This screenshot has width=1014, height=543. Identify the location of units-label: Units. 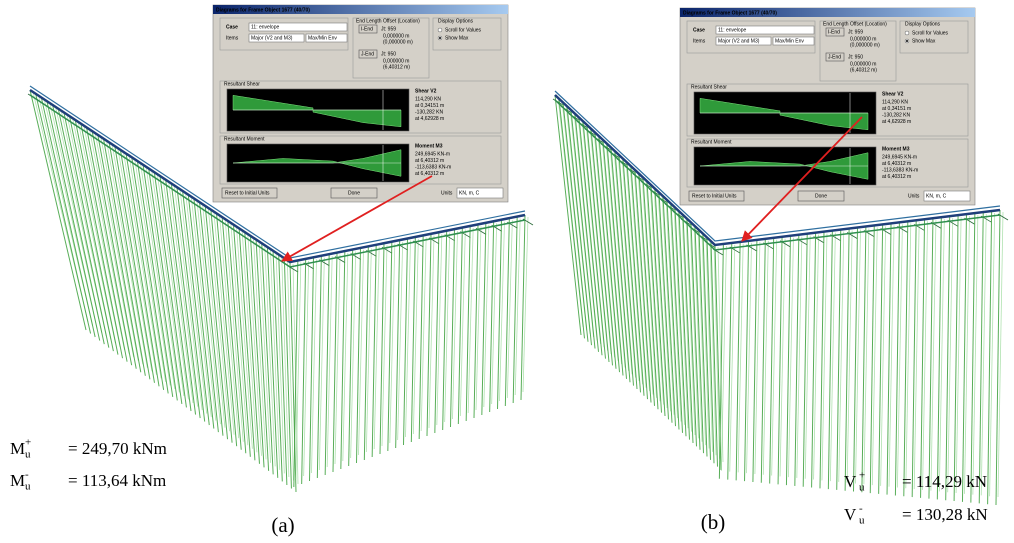
(914, 196).